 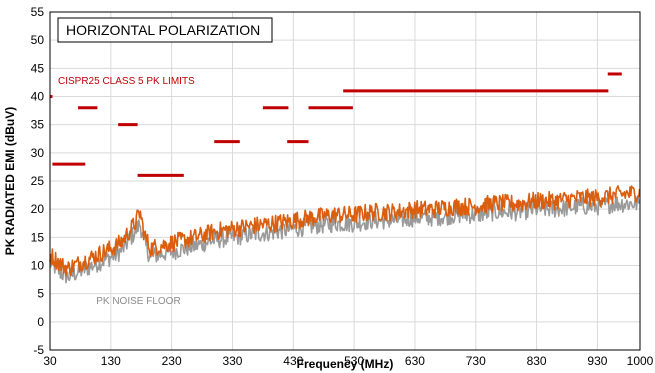 I want to click on x-tick-label: 930, so click(x=597, y=361).